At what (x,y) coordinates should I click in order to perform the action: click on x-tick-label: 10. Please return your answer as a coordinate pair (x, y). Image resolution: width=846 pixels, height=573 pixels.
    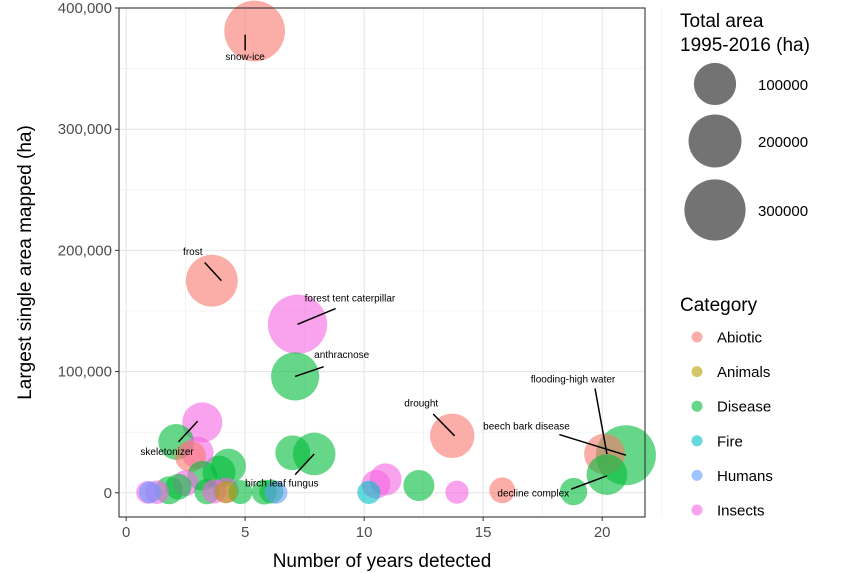
    Looking at the image, I should click on (364, 532).